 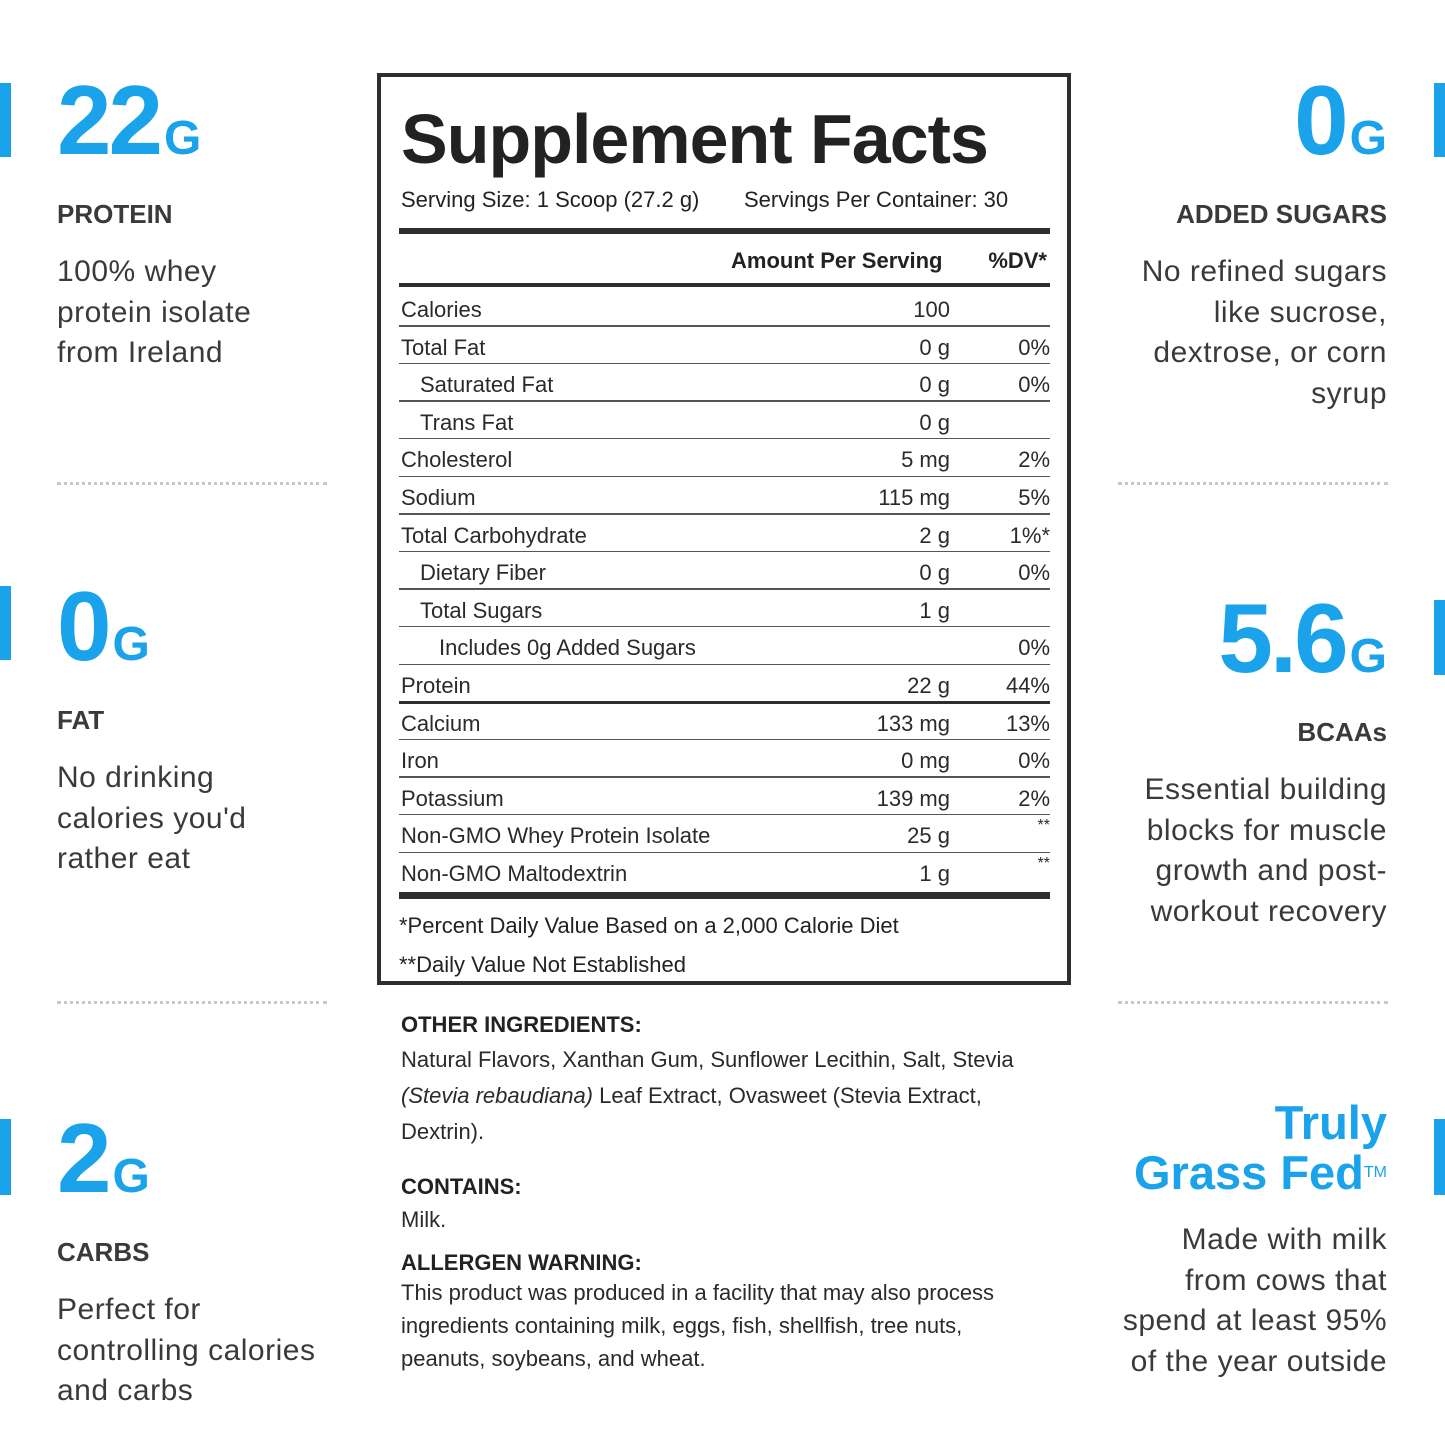 What do you see at coordinates (81, 720) in the screenshot?
I see `feature-label: FAT` at bounding box center [81, 720].